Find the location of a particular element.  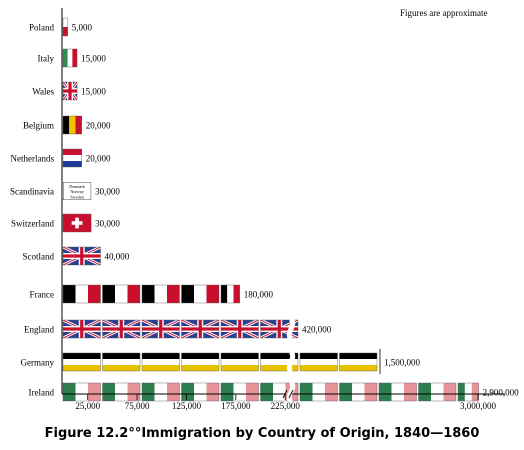

value-label-england: 420,000 is located at coordinates (317, 330).